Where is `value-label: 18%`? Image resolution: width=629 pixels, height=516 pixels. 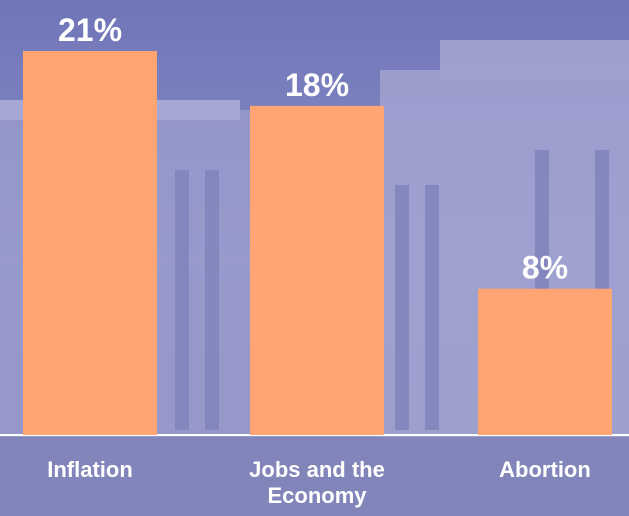
value-label: 18% is located at coordinates (317, 85).